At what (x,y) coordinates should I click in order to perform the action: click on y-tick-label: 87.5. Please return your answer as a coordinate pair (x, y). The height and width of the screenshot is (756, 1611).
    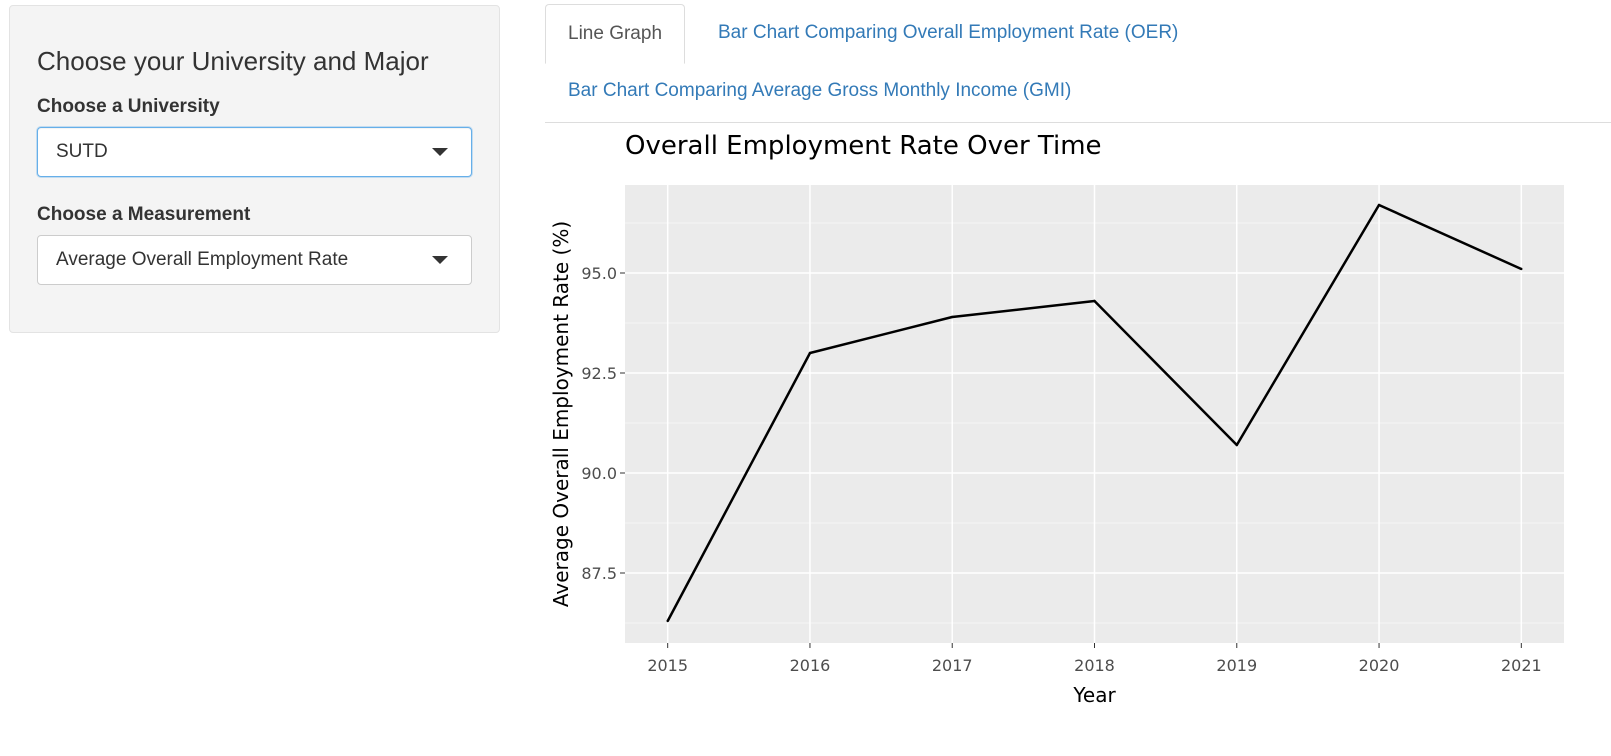
    Looking at the image, I should click on (599, 573).